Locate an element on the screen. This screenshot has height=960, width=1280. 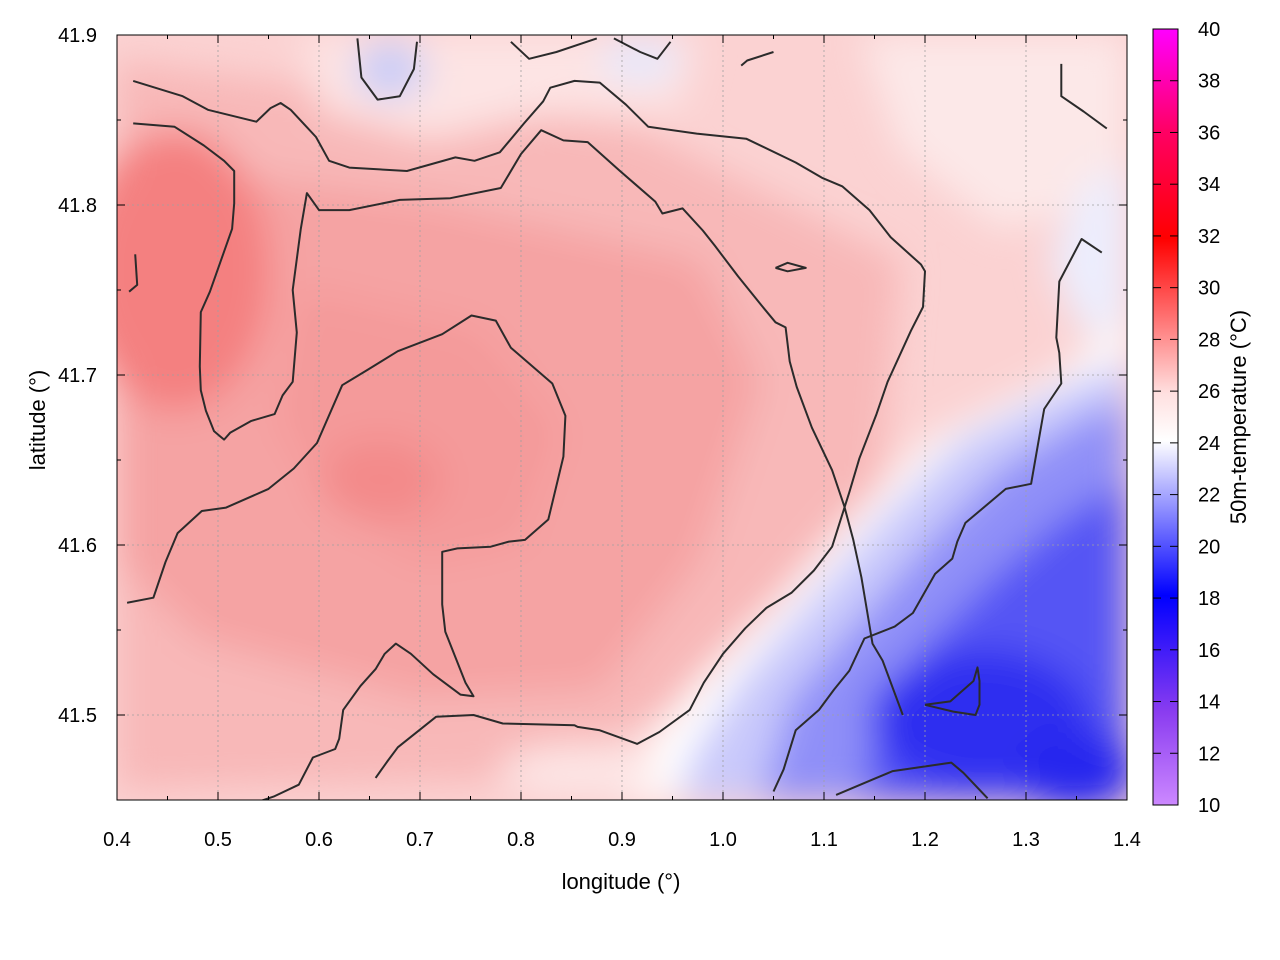
colorbar-tick-label: 20 is located at coordinates (1209, 547).